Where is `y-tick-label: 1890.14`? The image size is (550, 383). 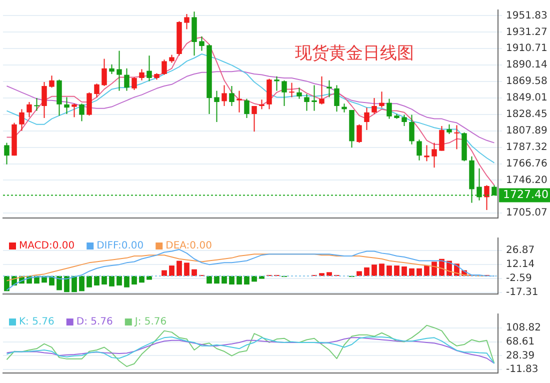
y-tick-label: 1890.14 is located at coordinates (527, 65).